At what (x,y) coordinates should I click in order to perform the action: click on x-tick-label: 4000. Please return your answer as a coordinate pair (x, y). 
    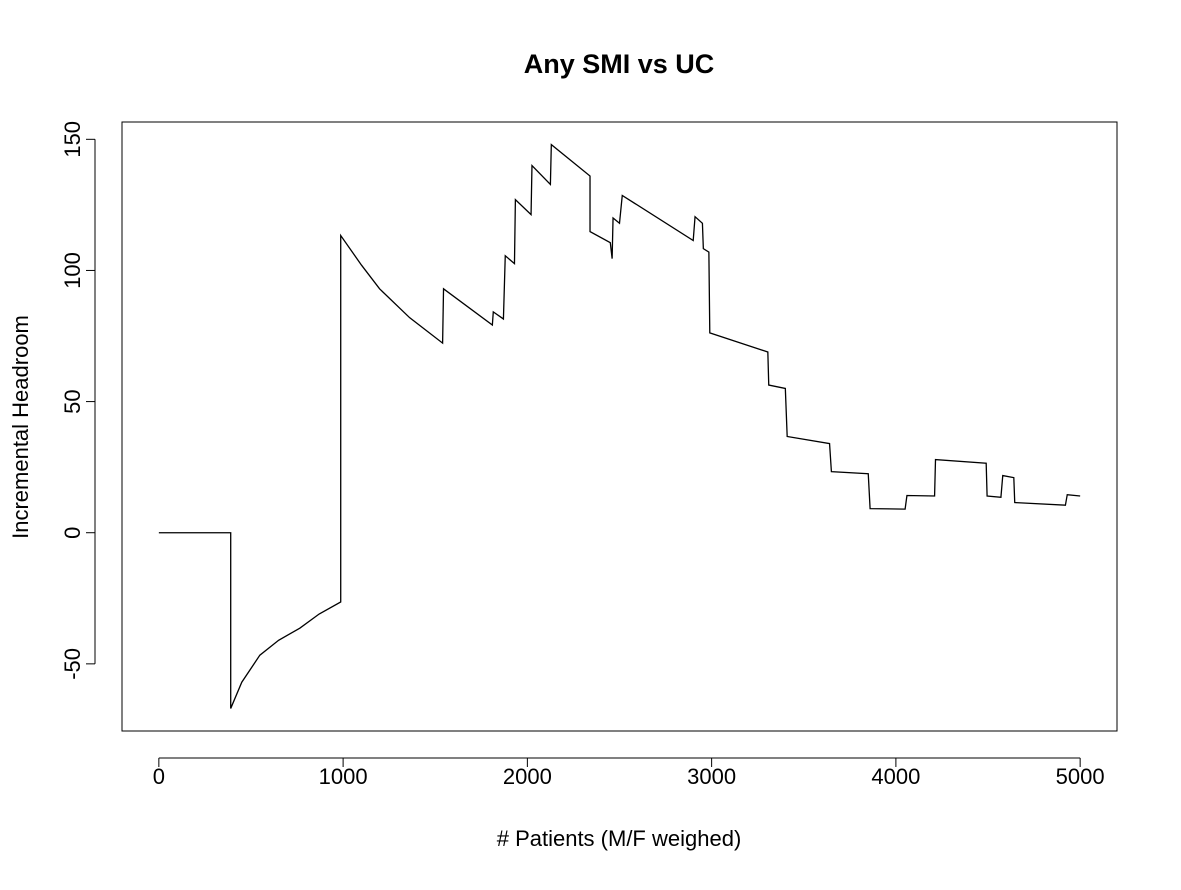
    Looking at the image, I should click on (895, 776).